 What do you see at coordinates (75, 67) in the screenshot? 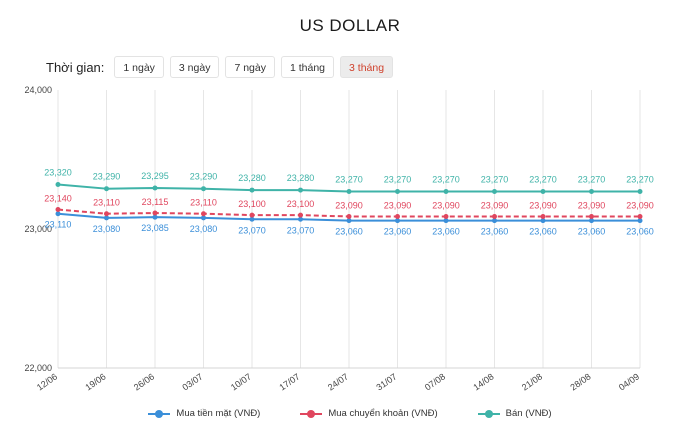
I see `period-label: Thời gian:` at bounding box center [75, 67].